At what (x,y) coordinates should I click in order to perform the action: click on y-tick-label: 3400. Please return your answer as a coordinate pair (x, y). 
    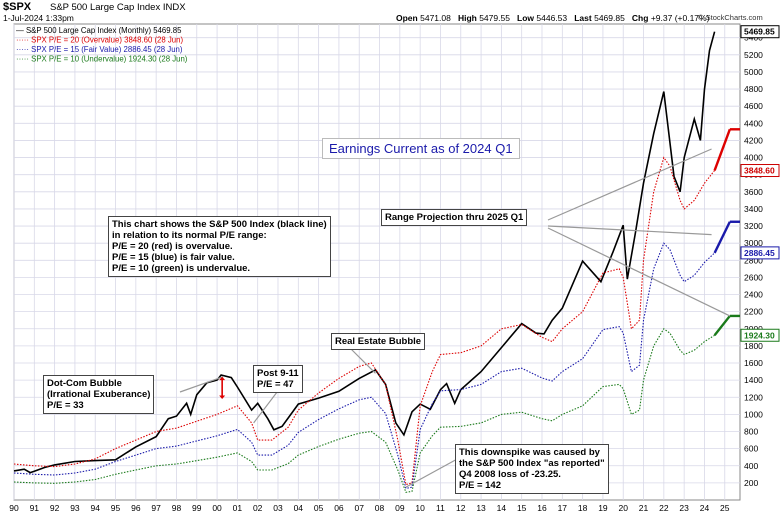
    Looking at the image, I should click on (753, 209).